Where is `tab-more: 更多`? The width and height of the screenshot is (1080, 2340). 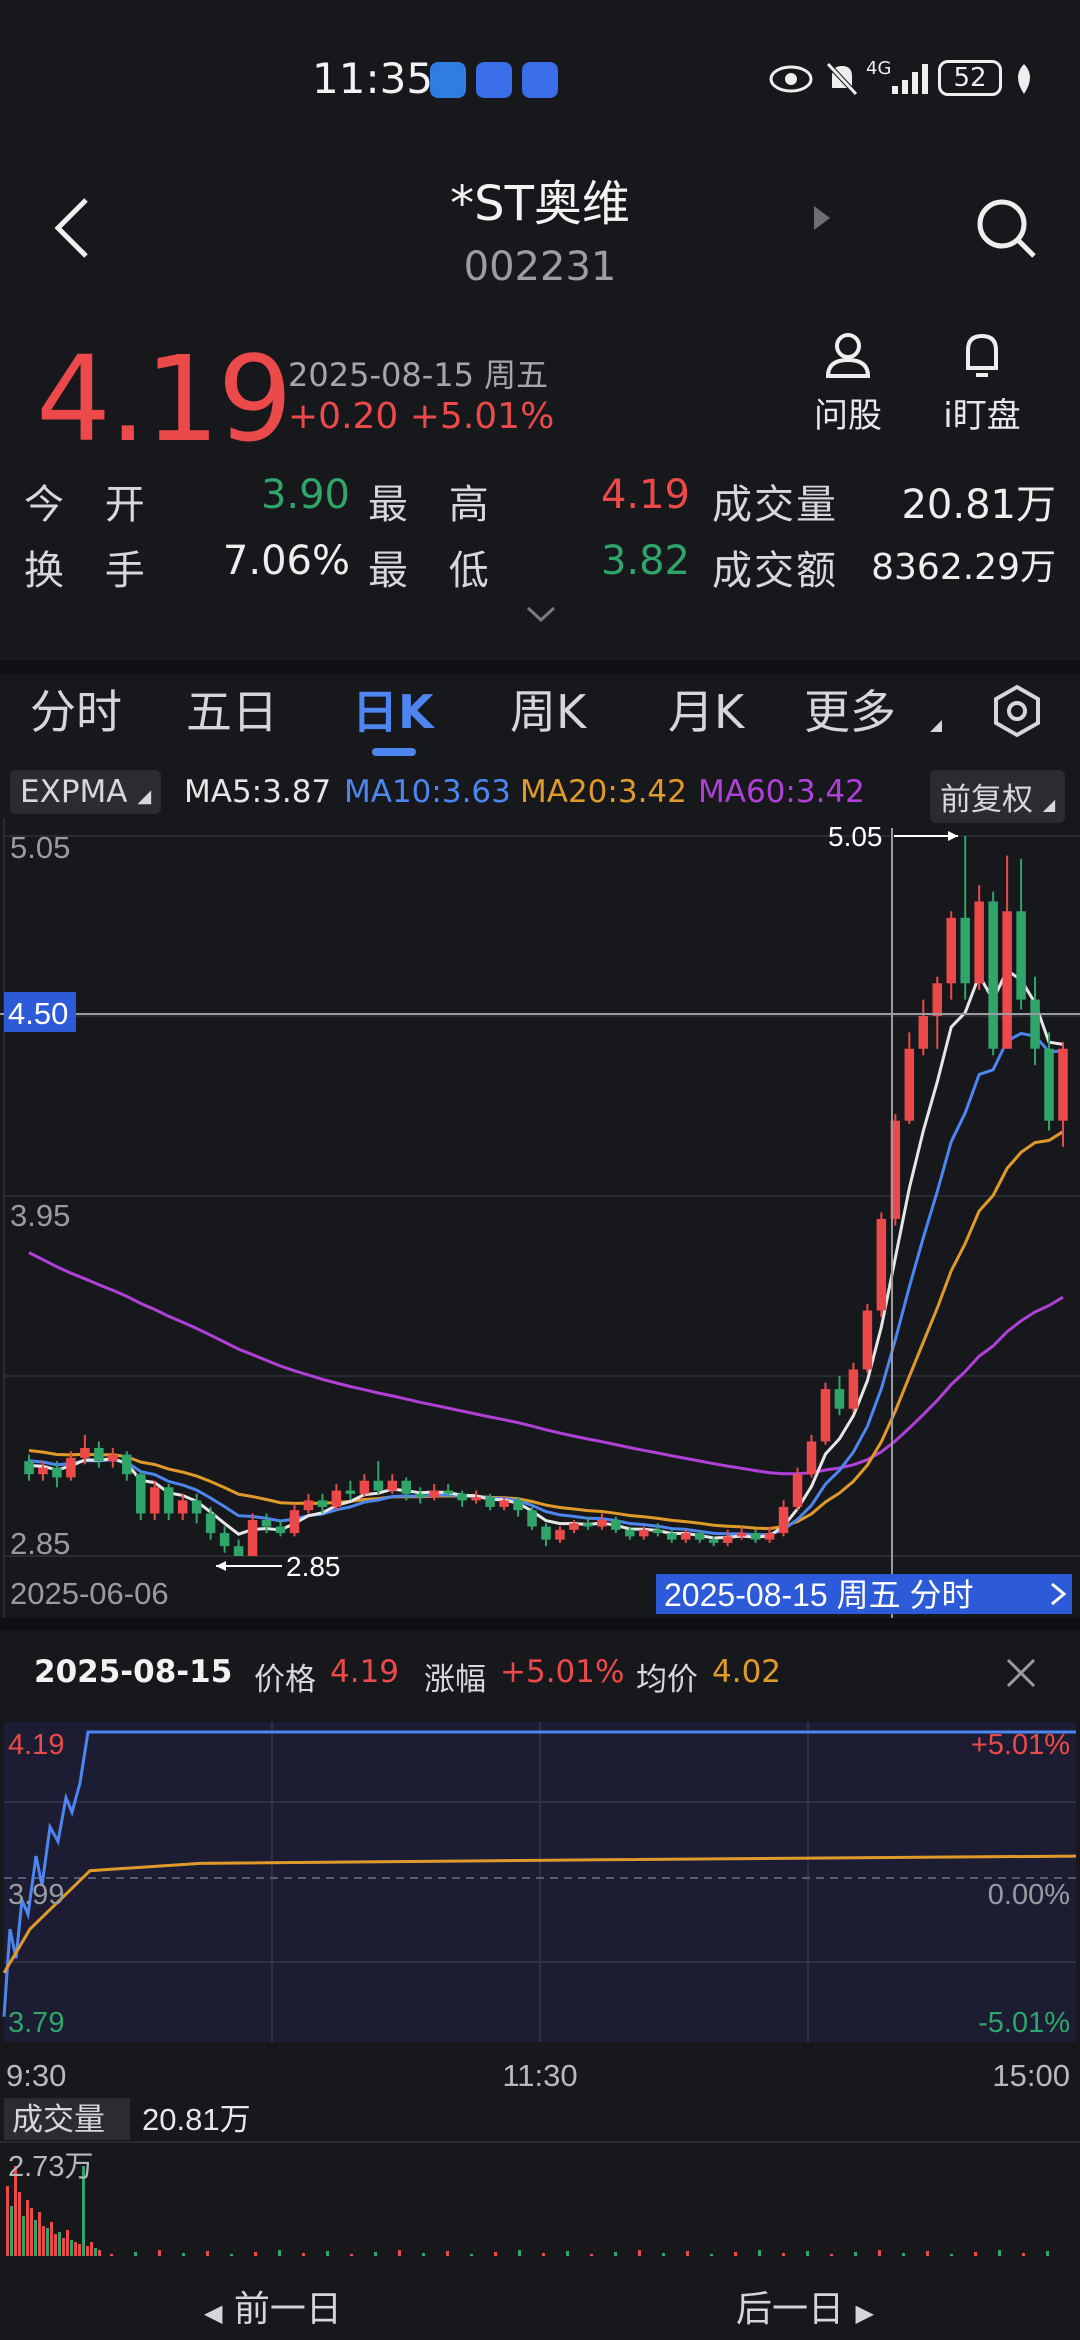
tab-more: 更多 is located at coordinates (850, 712).